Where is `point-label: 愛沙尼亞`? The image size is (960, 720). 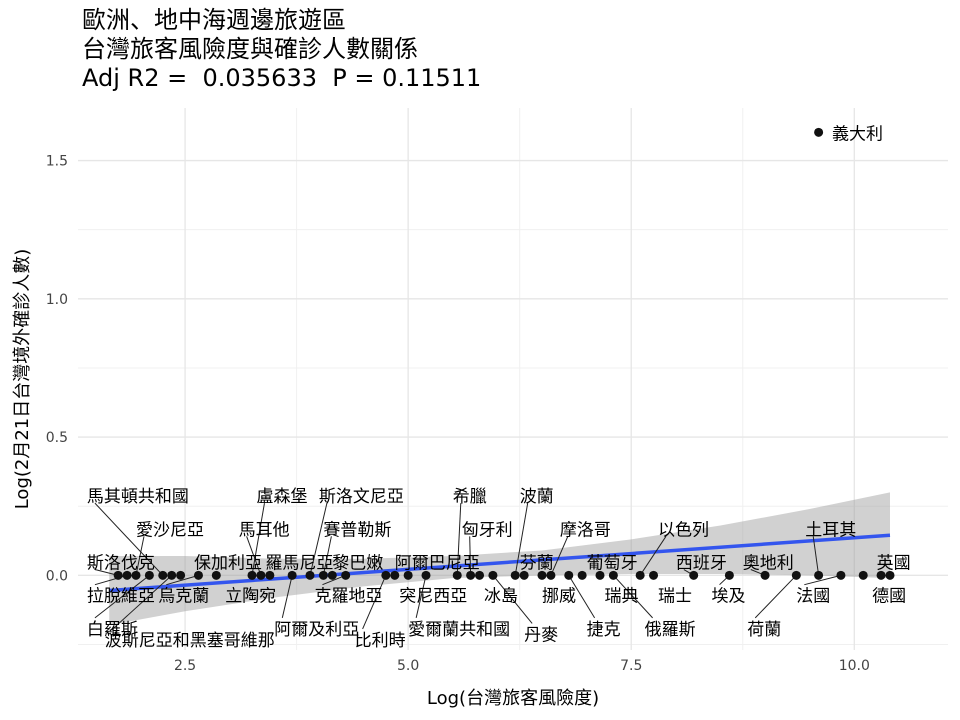 point-label: 愛沙尼亞 is located at coordinates (170, 530).